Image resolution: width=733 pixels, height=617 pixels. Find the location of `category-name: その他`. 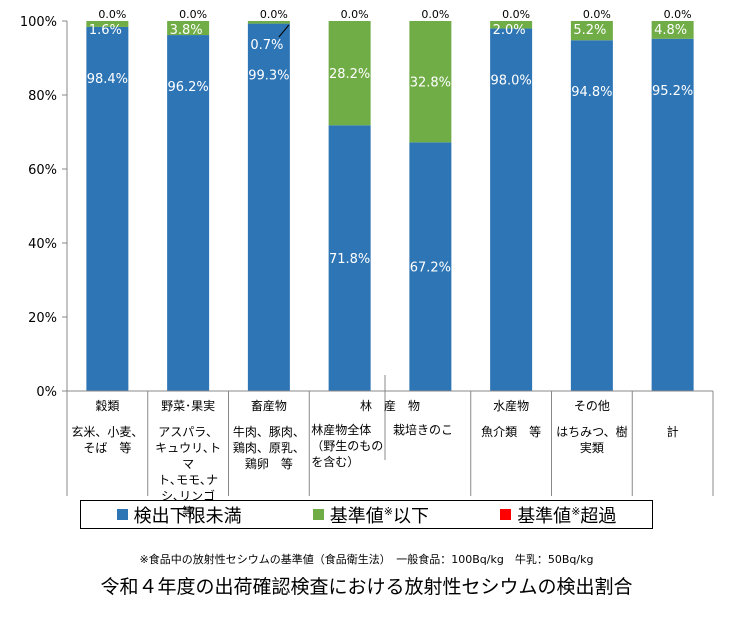

category-name: その他 is located at coordinates (591, 406).